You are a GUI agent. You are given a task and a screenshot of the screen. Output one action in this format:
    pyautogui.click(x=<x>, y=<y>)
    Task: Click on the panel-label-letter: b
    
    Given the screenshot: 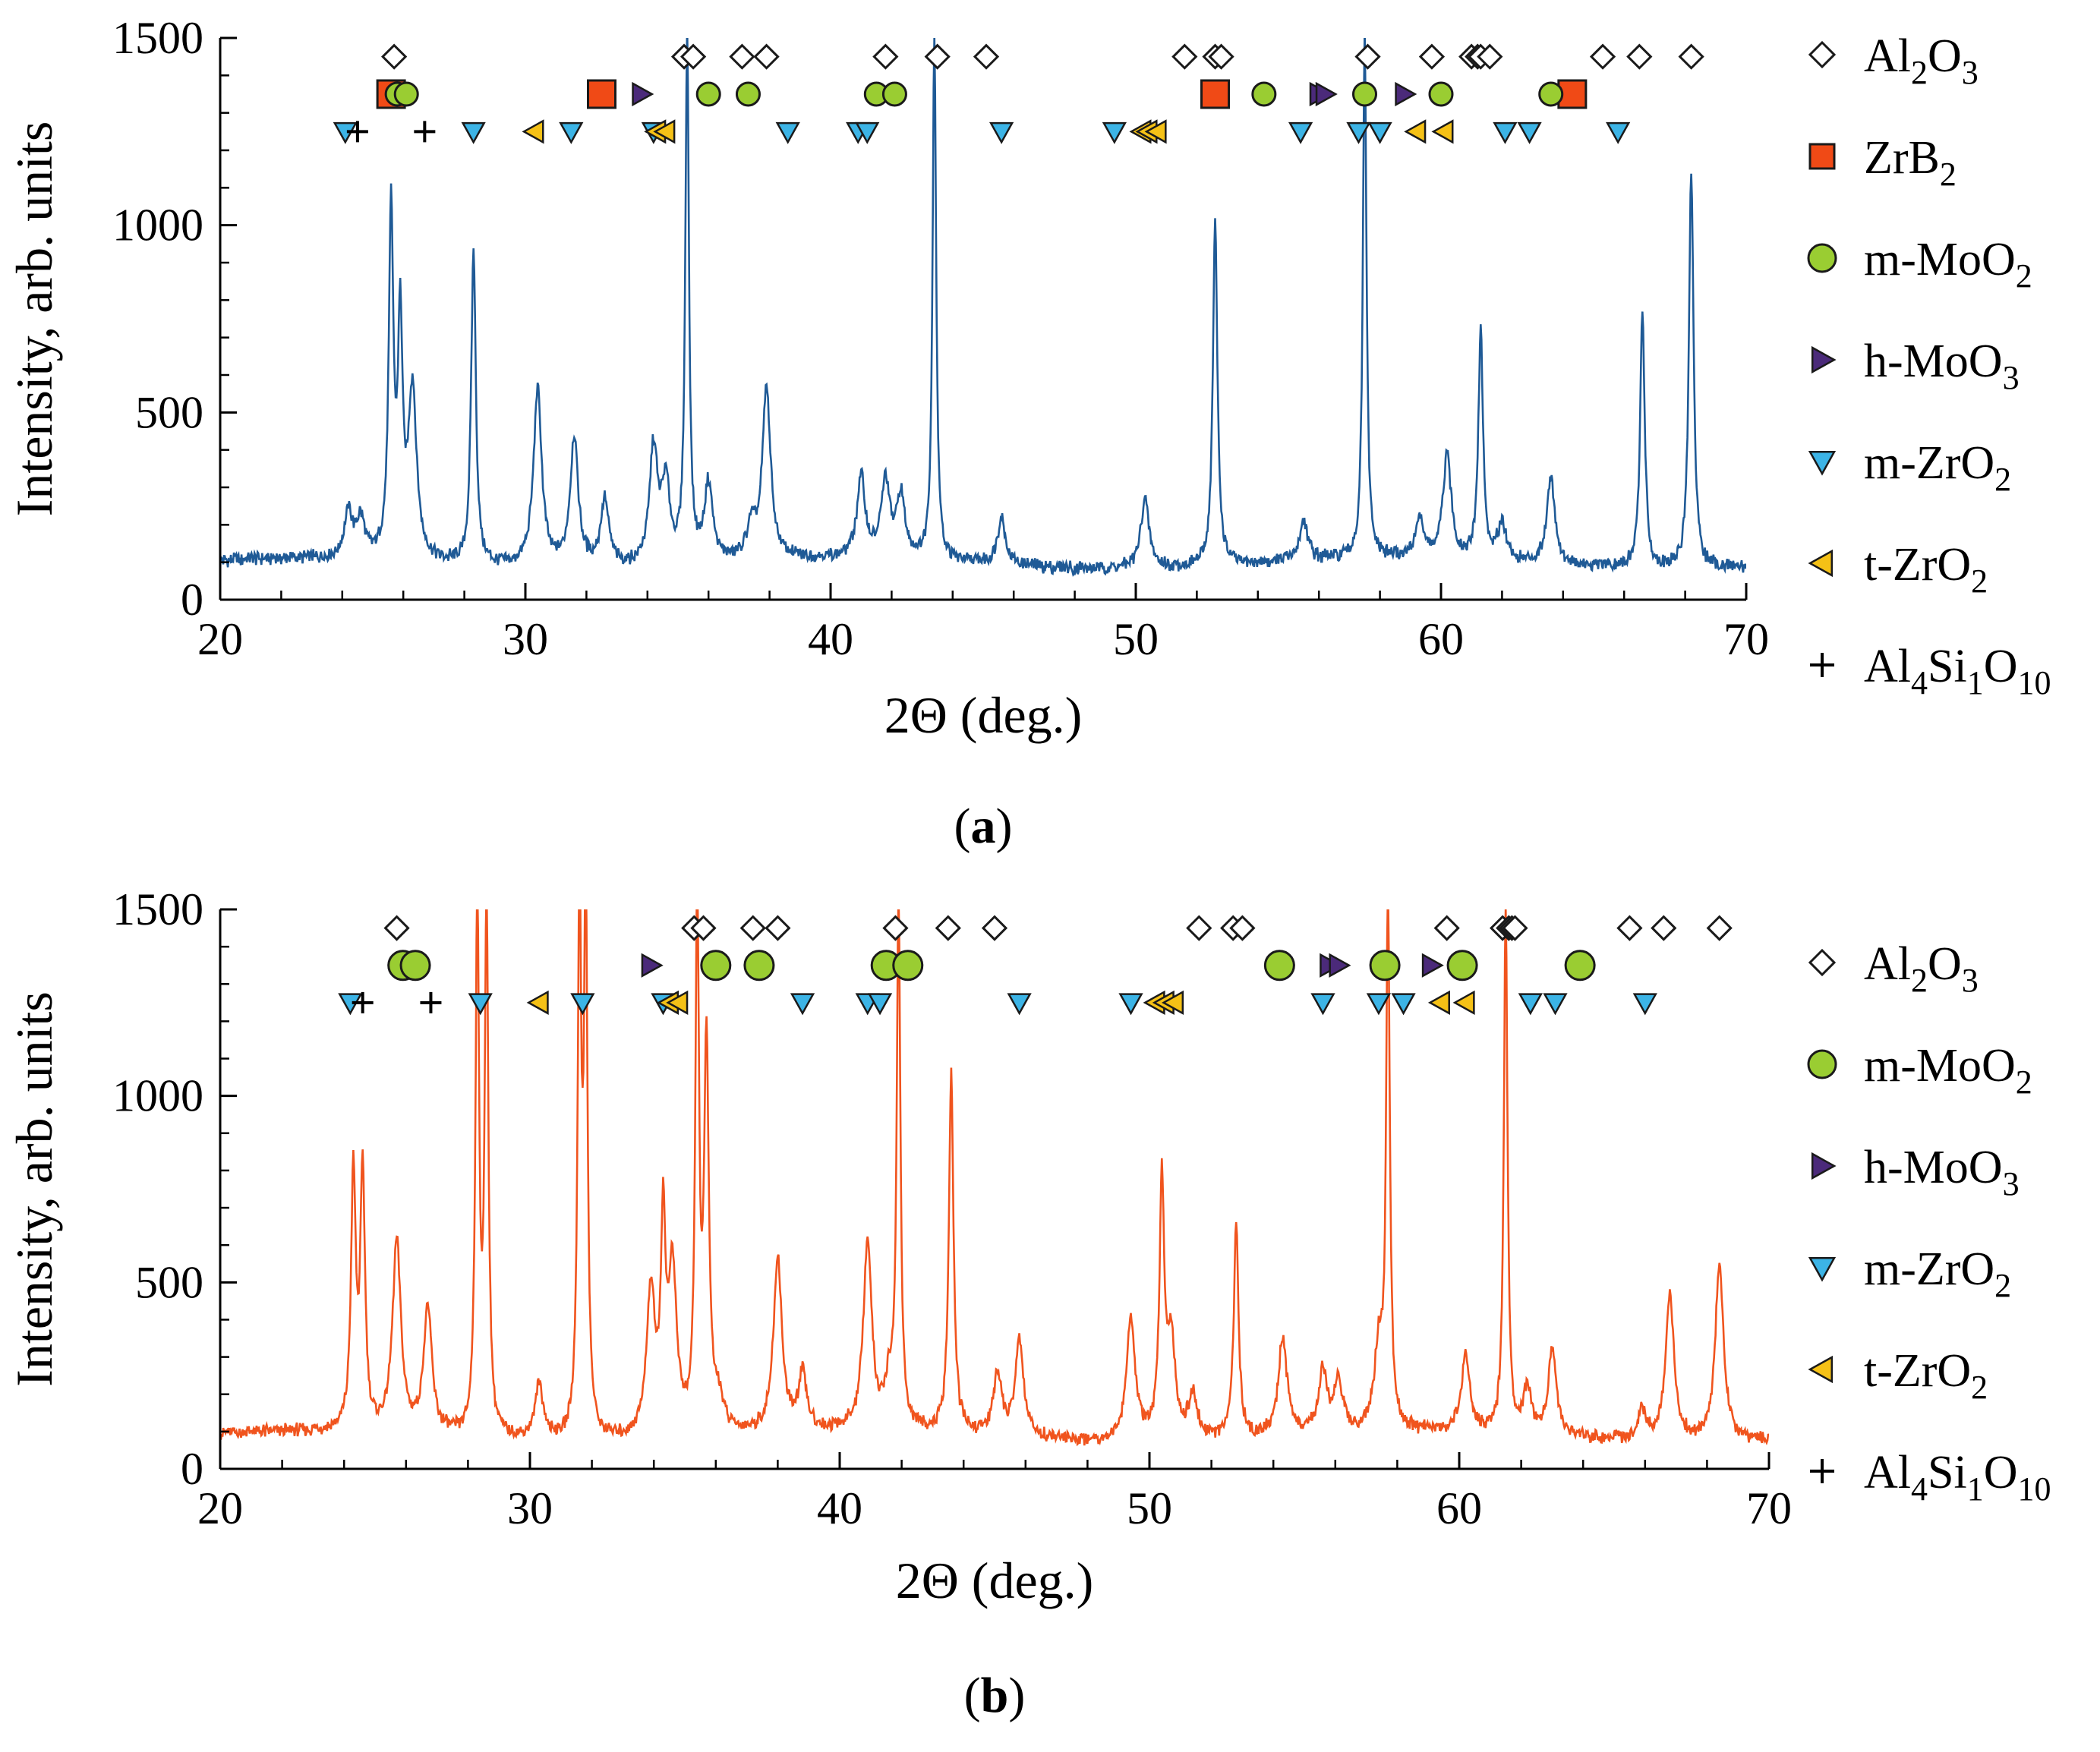 What is the action you would take?
    pyautogui.click(x=995, y=1695)
    